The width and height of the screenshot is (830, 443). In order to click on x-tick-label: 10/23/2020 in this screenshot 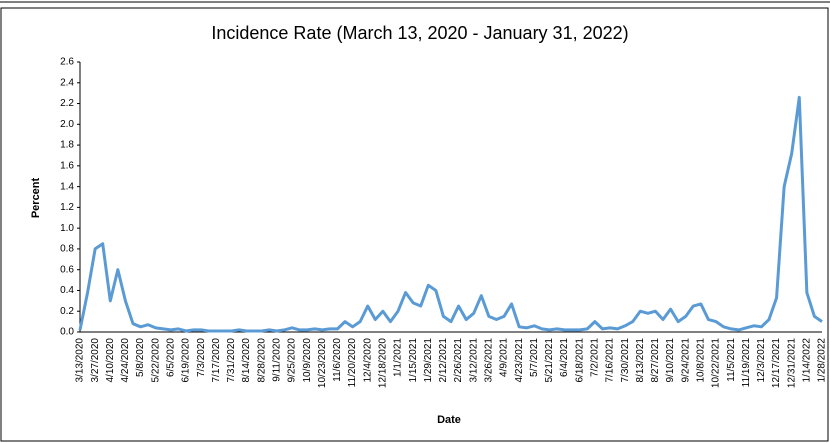, I will do `click(322, 363)`.